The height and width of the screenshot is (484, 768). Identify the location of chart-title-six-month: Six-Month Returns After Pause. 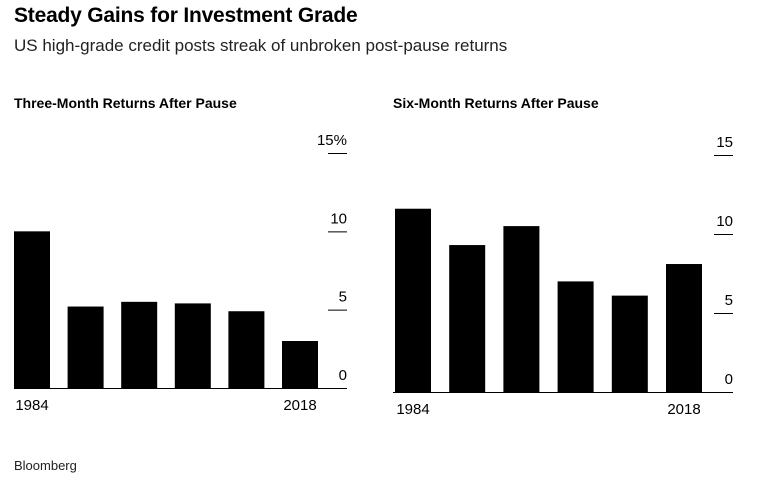
(496, 103).